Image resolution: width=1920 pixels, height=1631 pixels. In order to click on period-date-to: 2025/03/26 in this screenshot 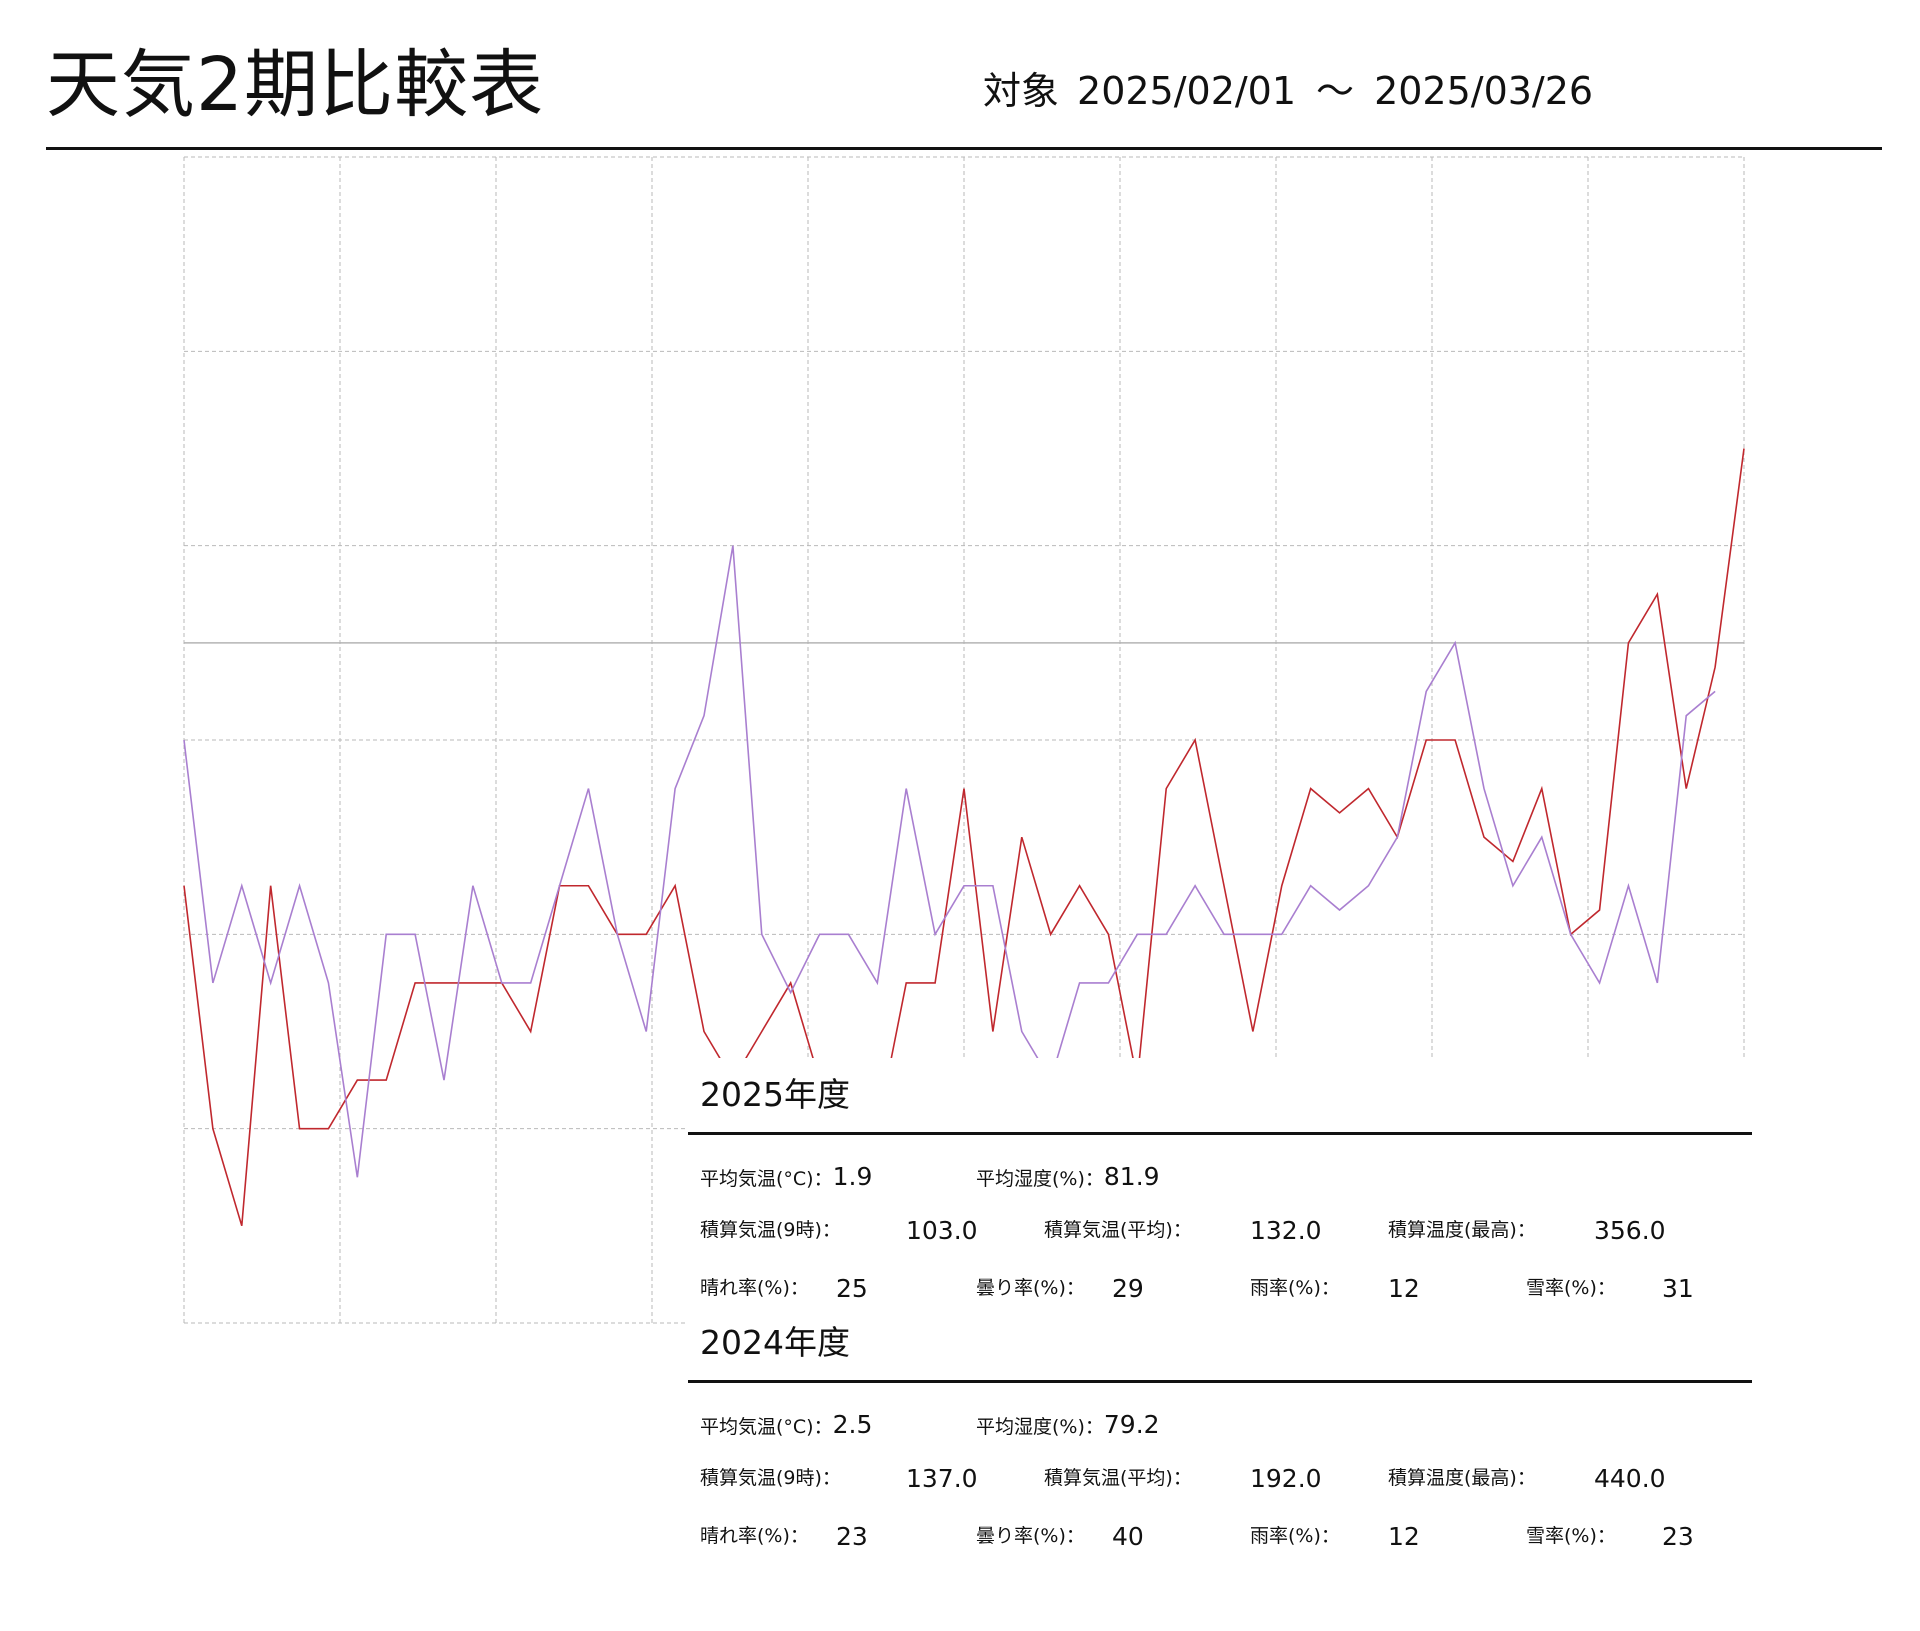, I will do `click(1484, 91)`.